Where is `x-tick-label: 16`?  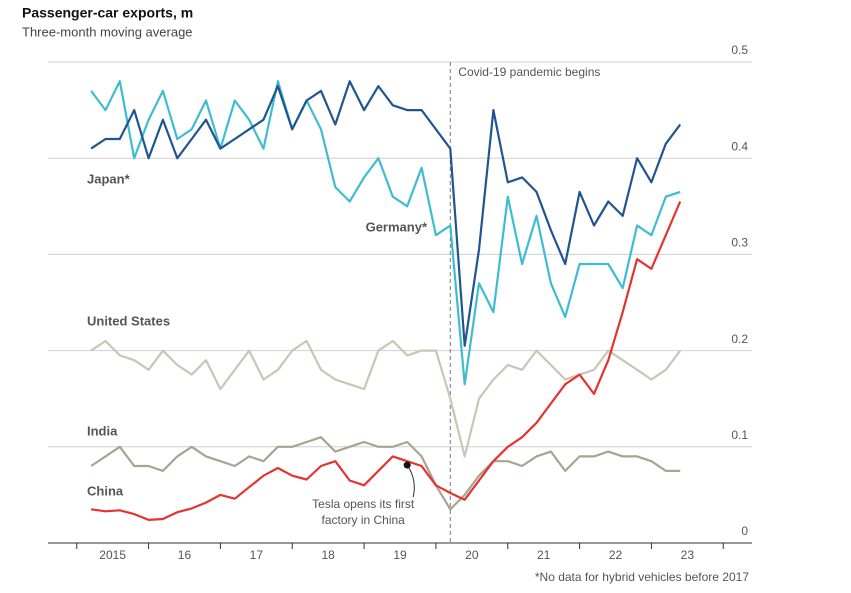
x-tick-label: 16 is located at coordinates (185, 555).